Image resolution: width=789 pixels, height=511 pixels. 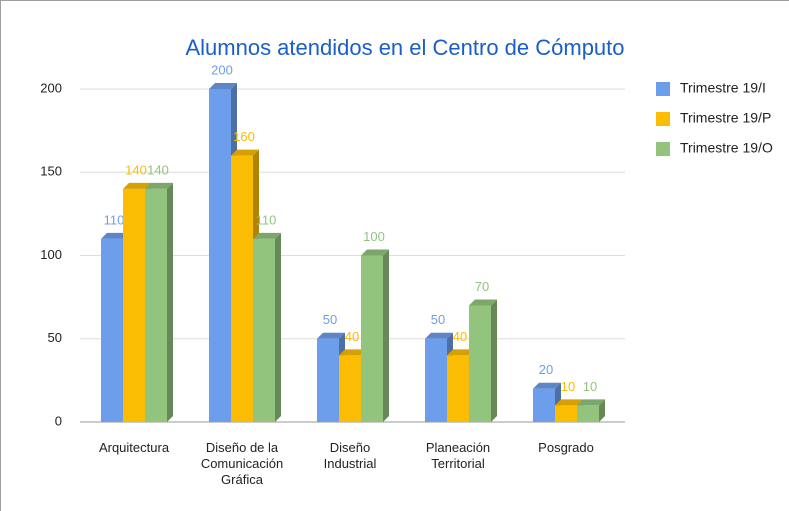 What do you see at coordinates (242, 463) in the screenshot?
I see `x-tick-label: Diseño de la Comunicación Gráfica` at bounding box center [242, 463].